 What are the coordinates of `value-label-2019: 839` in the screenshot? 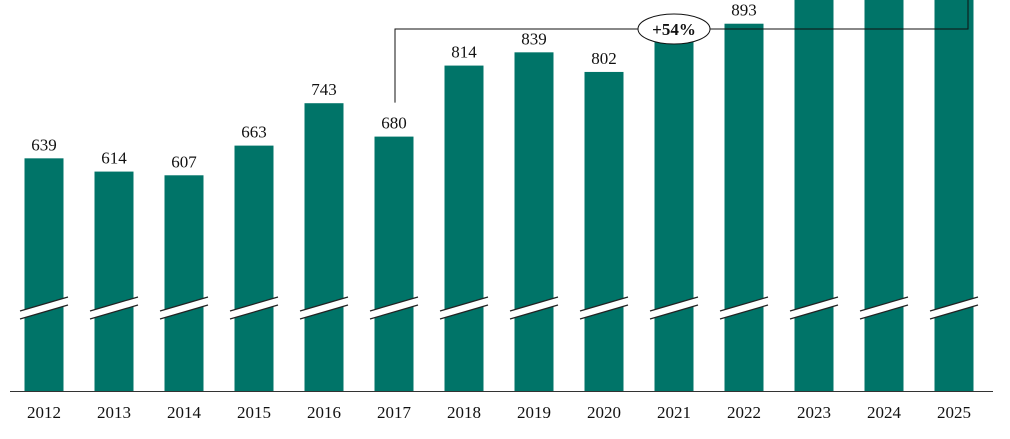 It's located at (534, 38).